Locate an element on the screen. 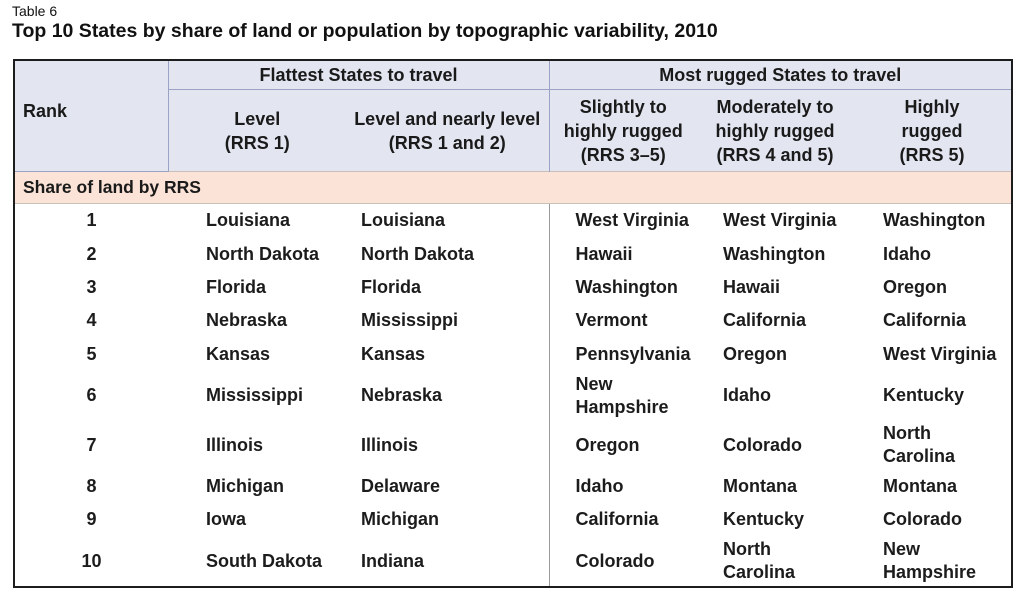 Image resolution: width=1024 pixels, height=595 pixels. state-cell: Mississippi is located at coordinates (257, 395).